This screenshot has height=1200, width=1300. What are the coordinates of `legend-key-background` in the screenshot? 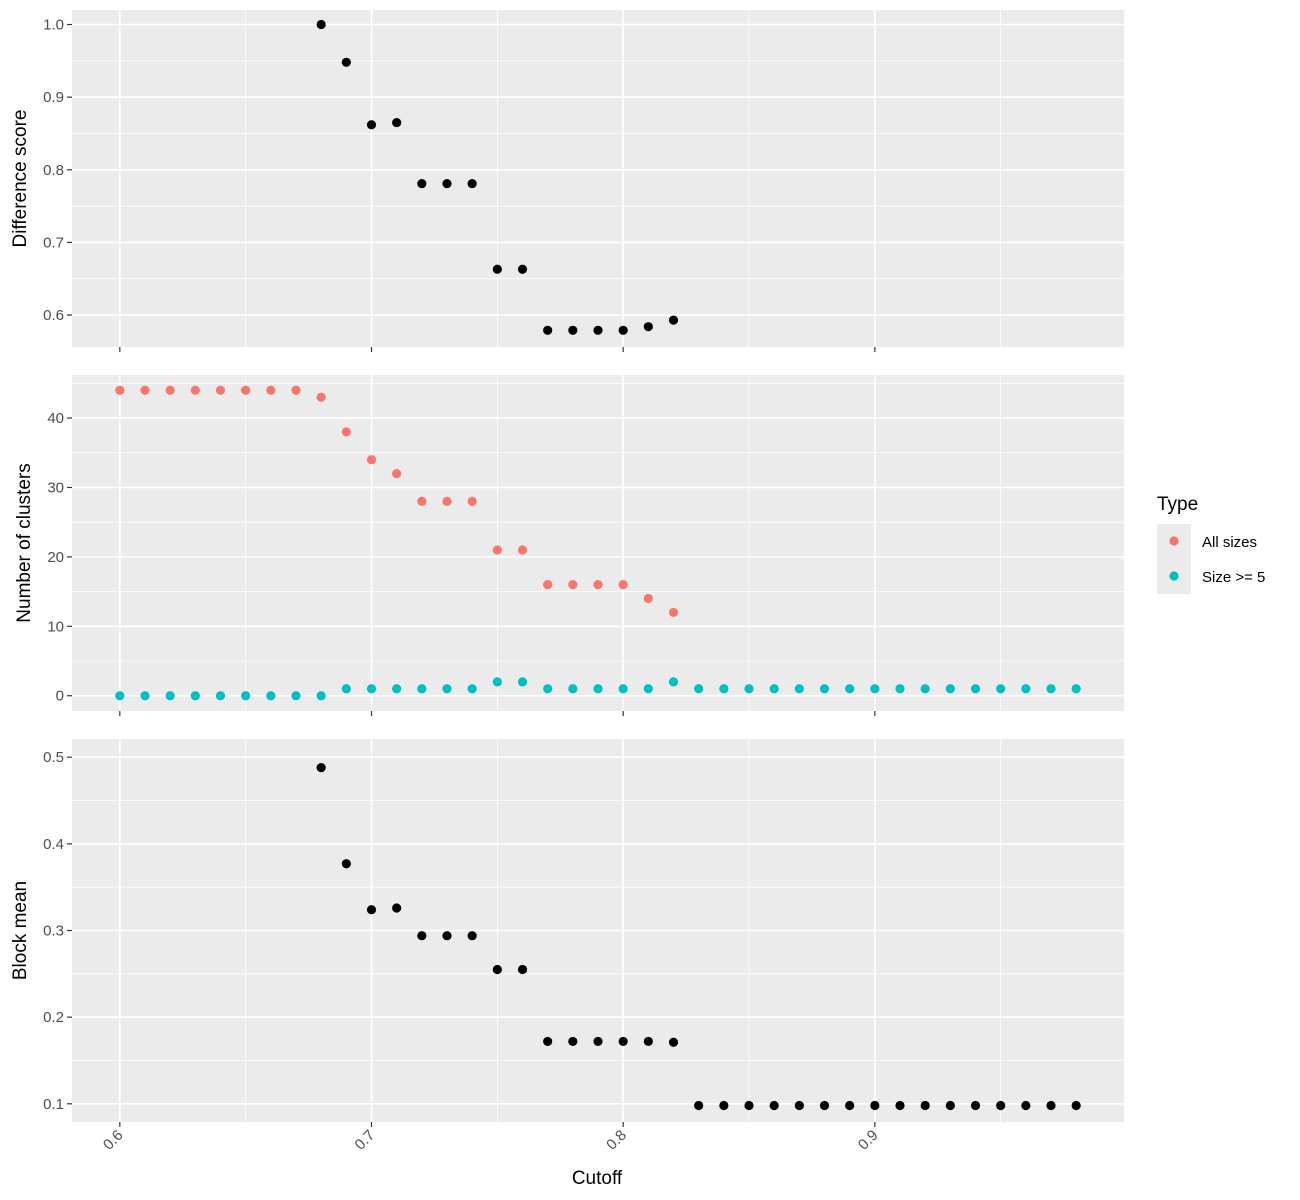 It's located at (1174, 559).